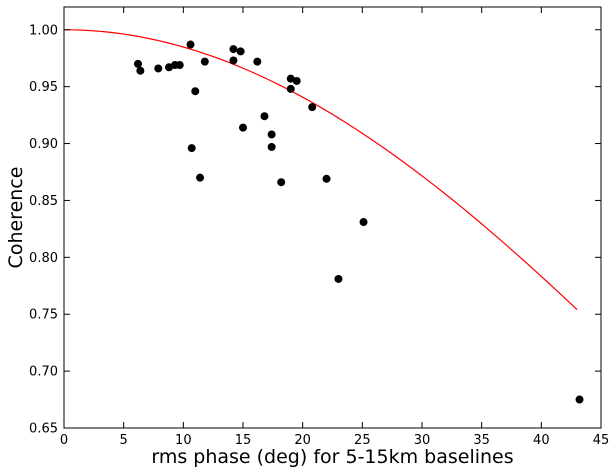  I want to click on y-tick-label: 0.90, so click(43, 144).